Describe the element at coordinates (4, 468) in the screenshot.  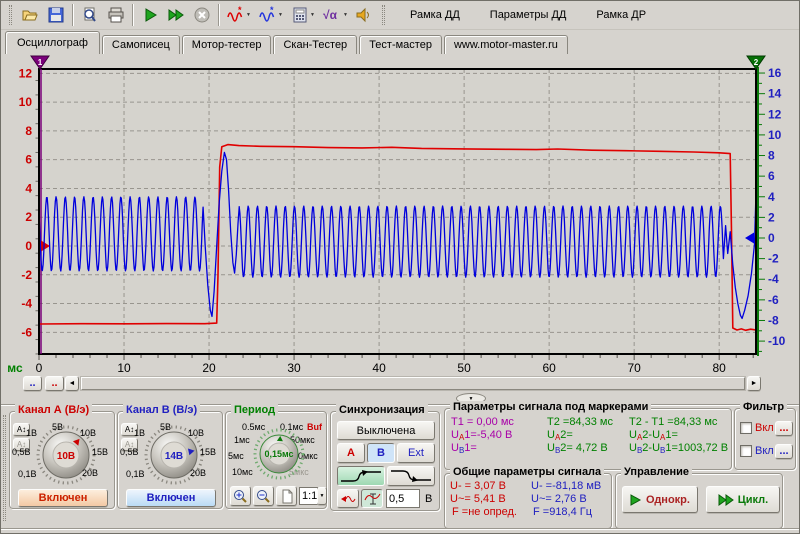
I see `panel-gripper` at that location.